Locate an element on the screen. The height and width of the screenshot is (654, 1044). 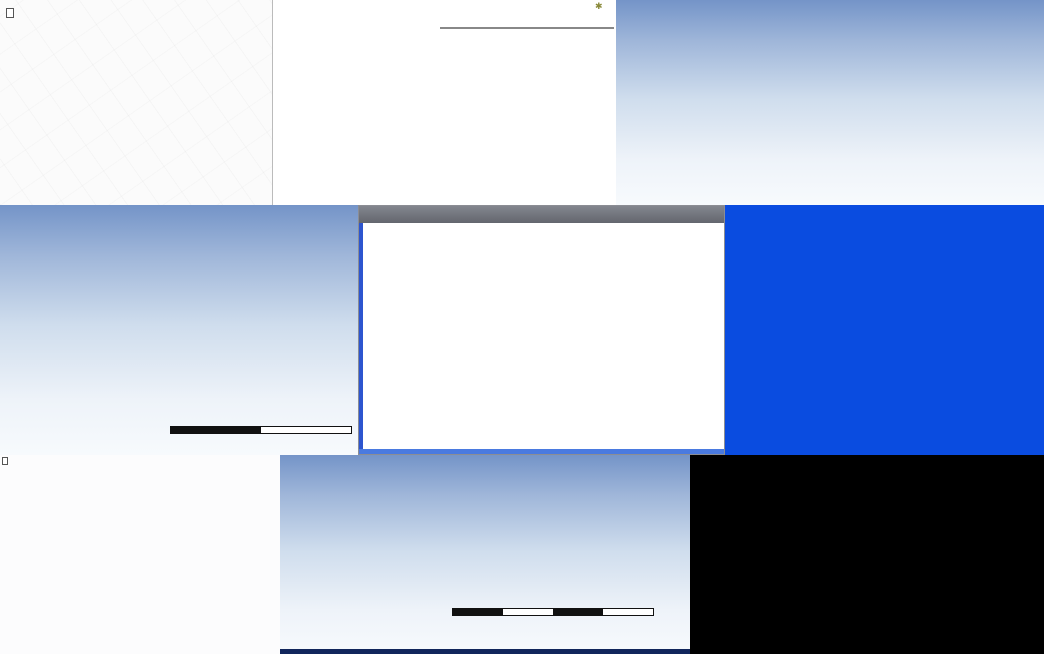
panel-maxwell-stator is located at coordinates (136, 102).